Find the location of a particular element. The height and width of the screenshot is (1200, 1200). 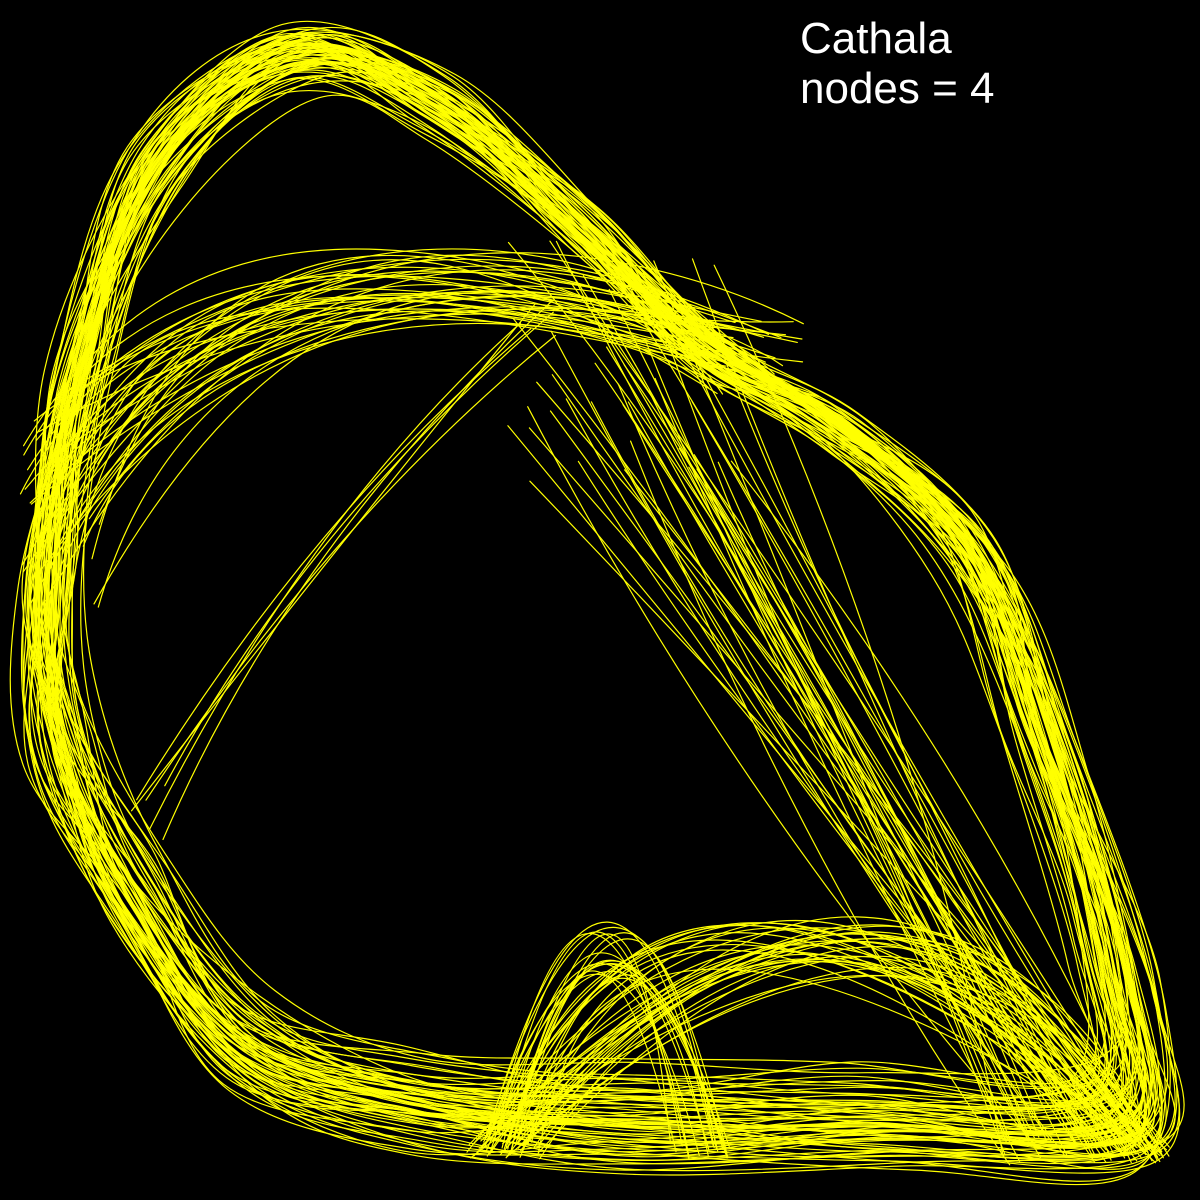

info-label: Cathala nodes = 4 is located at coordinates (897, 64).